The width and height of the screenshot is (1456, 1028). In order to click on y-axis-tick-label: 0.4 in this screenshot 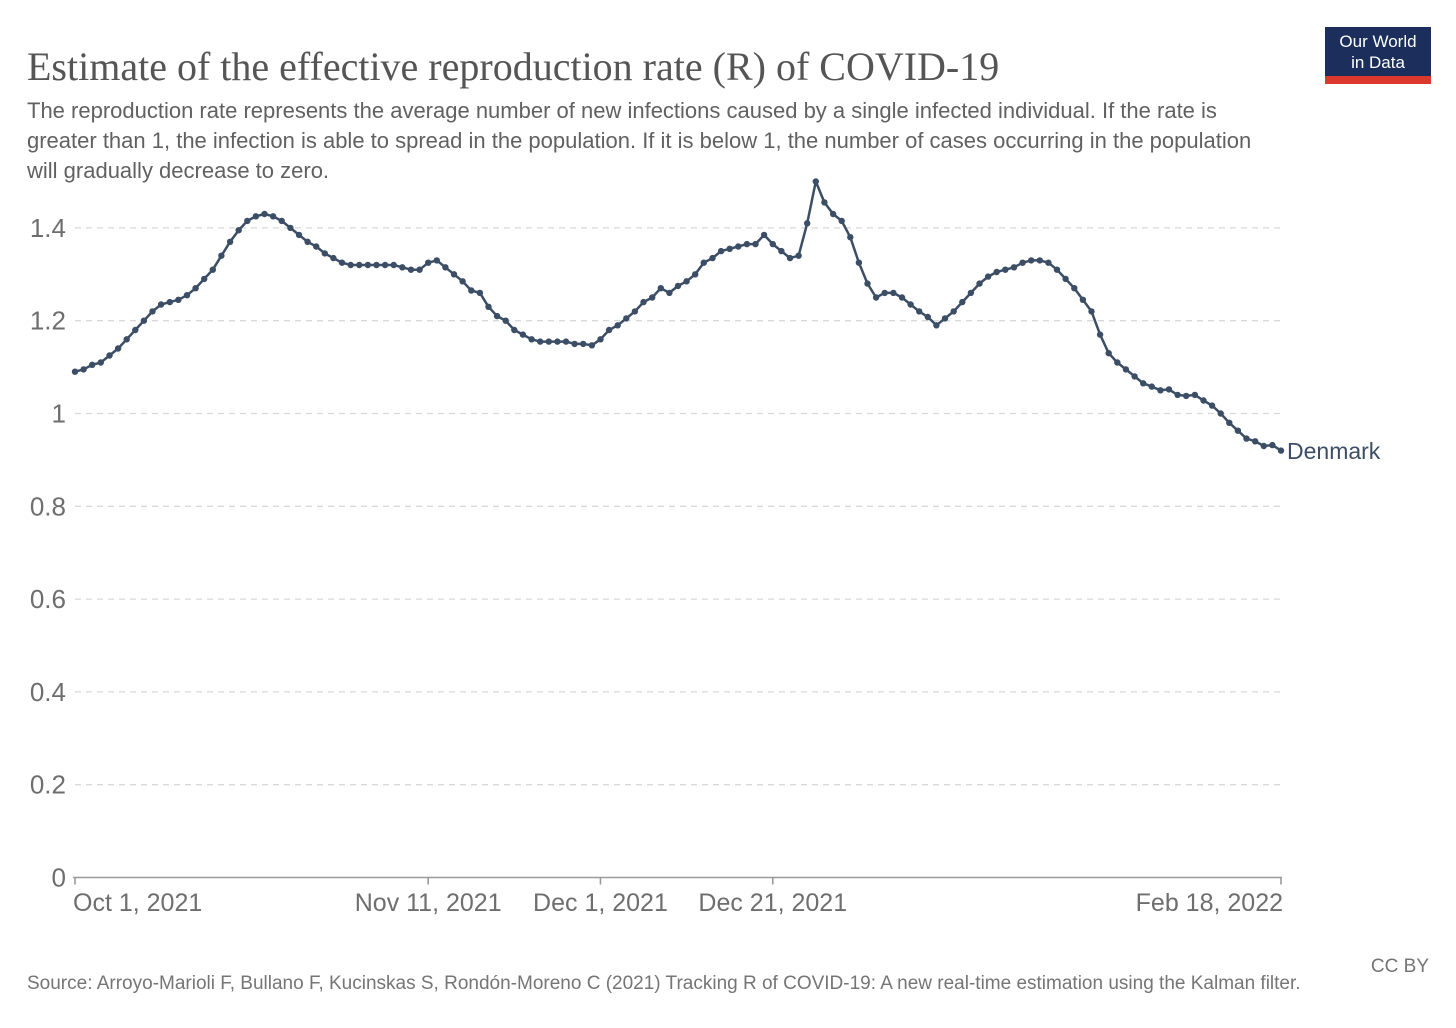, I will do `click(48, 692)`.